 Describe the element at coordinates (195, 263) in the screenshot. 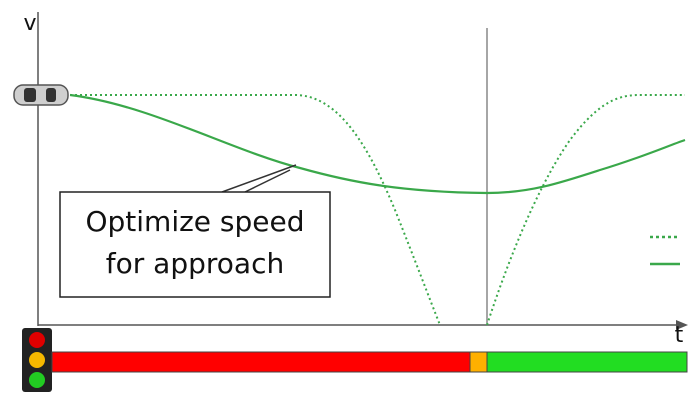

I see `callout-text: for approach` at that location.